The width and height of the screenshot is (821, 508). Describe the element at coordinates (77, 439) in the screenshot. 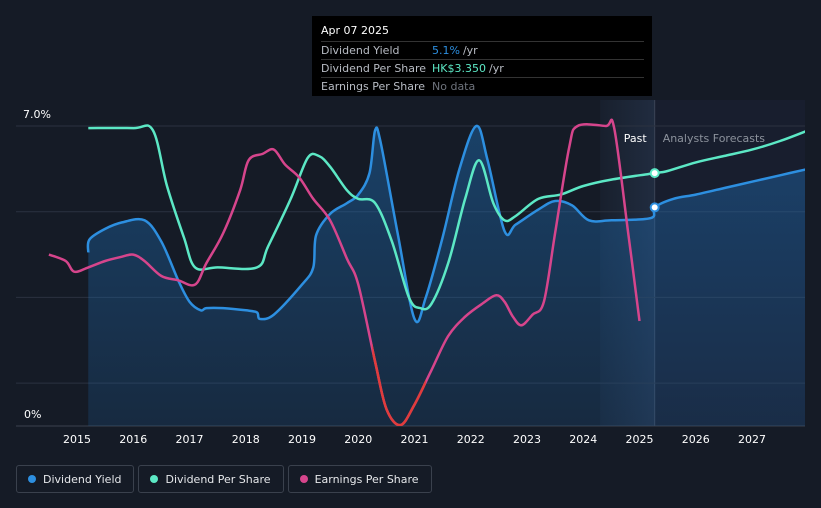

I see `x-tick-label: 2015` at that location.